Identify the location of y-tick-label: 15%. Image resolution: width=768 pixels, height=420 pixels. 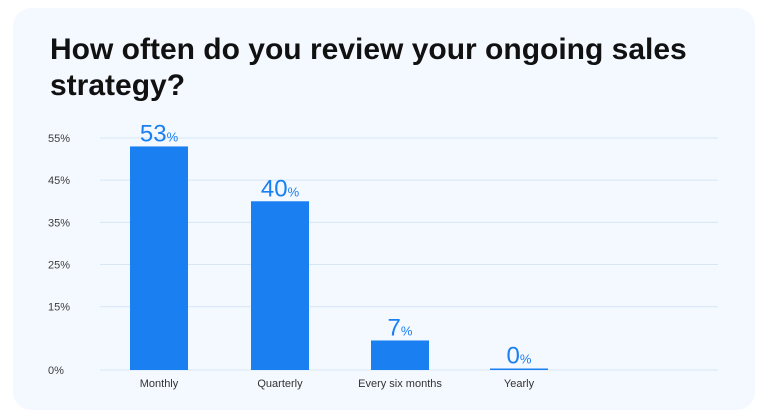
(59, 308).